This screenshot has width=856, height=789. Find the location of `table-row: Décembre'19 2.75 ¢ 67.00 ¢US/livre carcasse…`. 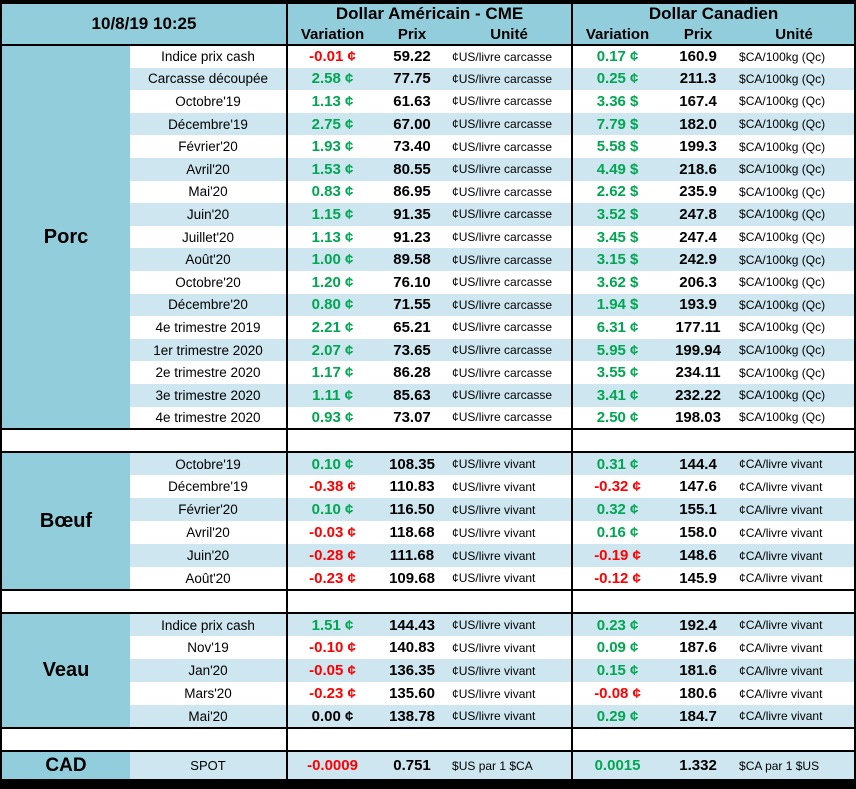

table-row: Décembre'19 2.75 ¢ 67.00 ¢US/livre carcasse… is located at coordinates (428, 124).